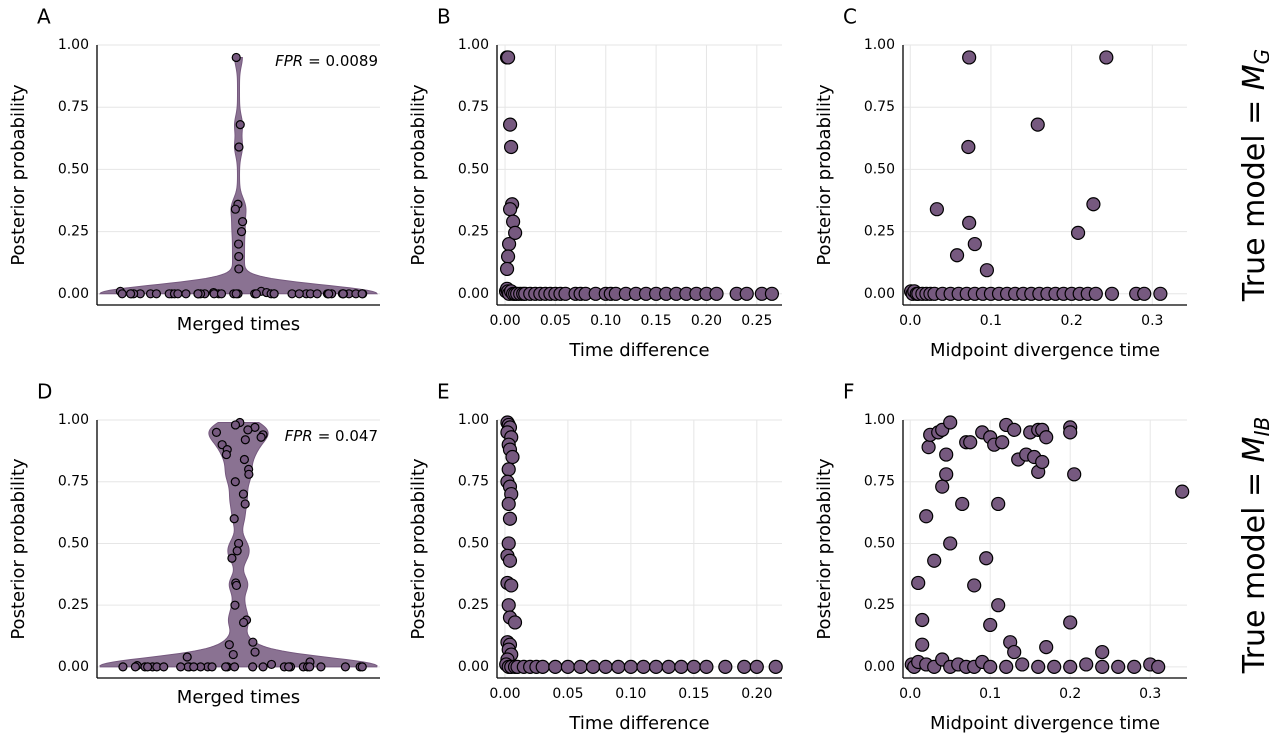  I want to click on y-axis-label: Posterior probability, so click(418, 549).